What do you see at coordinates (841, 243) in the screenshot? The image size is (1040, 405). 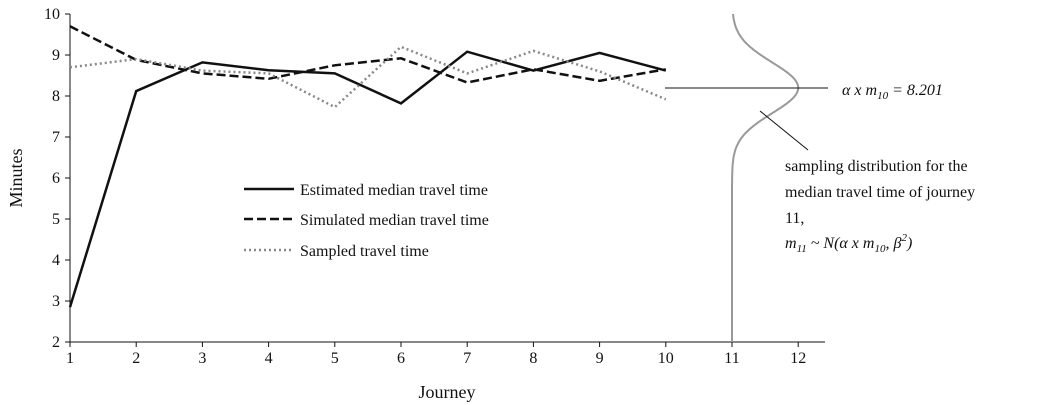 I see `formula-part1: ~ N(α x m` at bounding box center [841, 243].